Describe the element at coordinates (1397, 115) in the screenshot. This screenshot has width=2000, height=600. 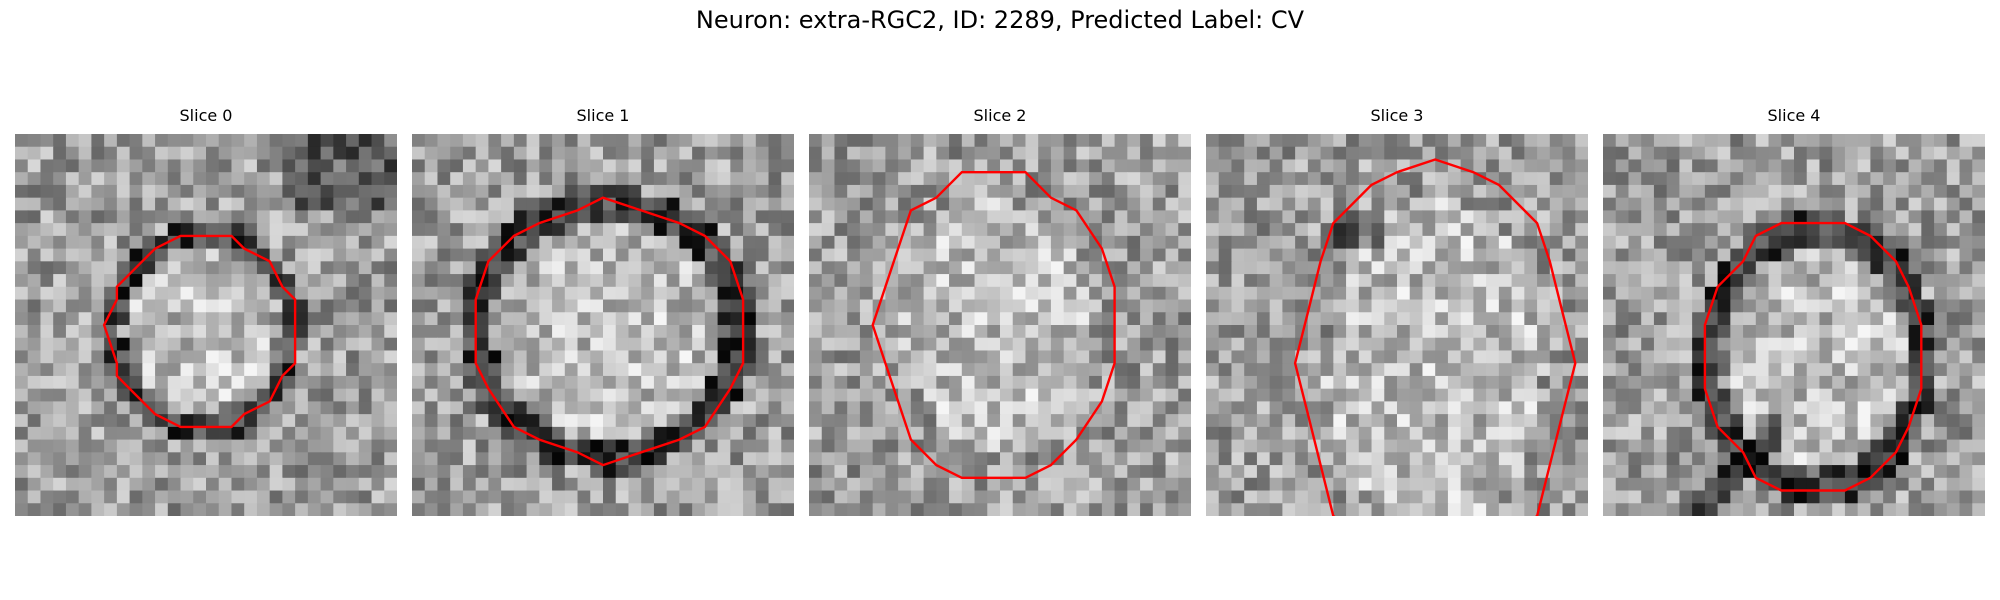
I see `slice-title: Slice 3` at that location.